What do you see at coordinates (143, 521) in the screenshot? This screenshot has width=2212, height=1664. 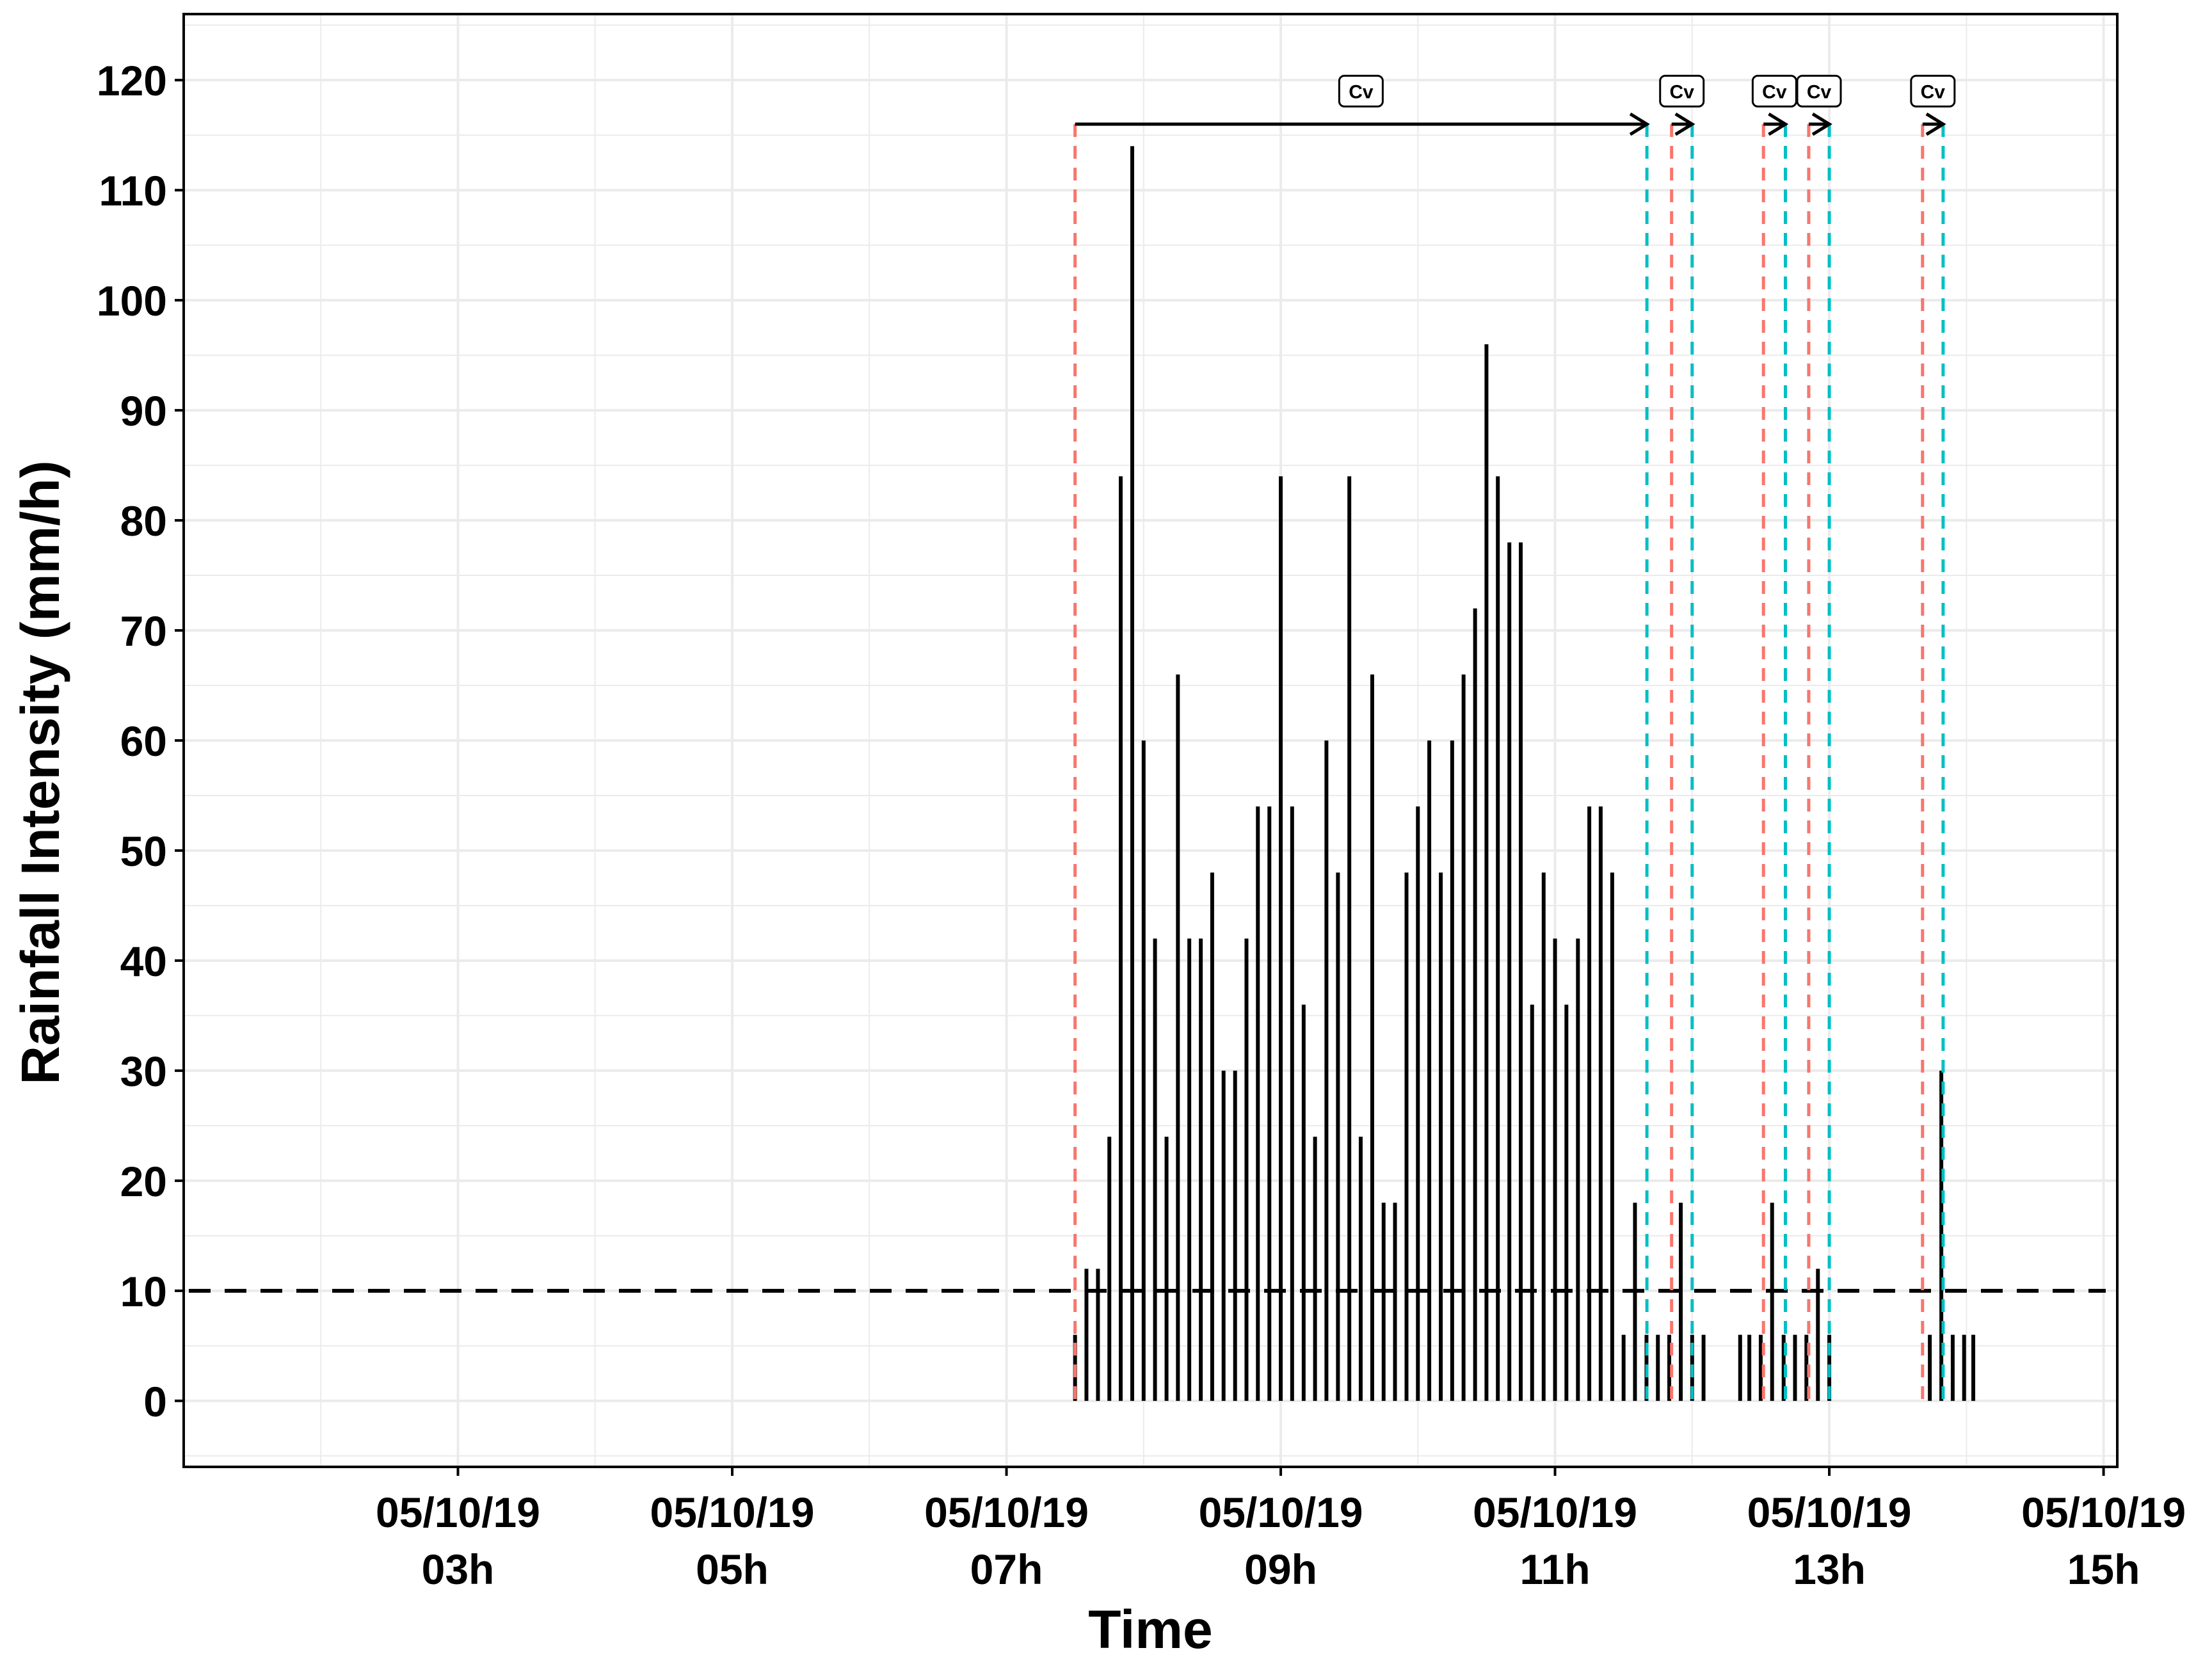 I see `y-tick-label: 80` at bounding box center [143, 521].